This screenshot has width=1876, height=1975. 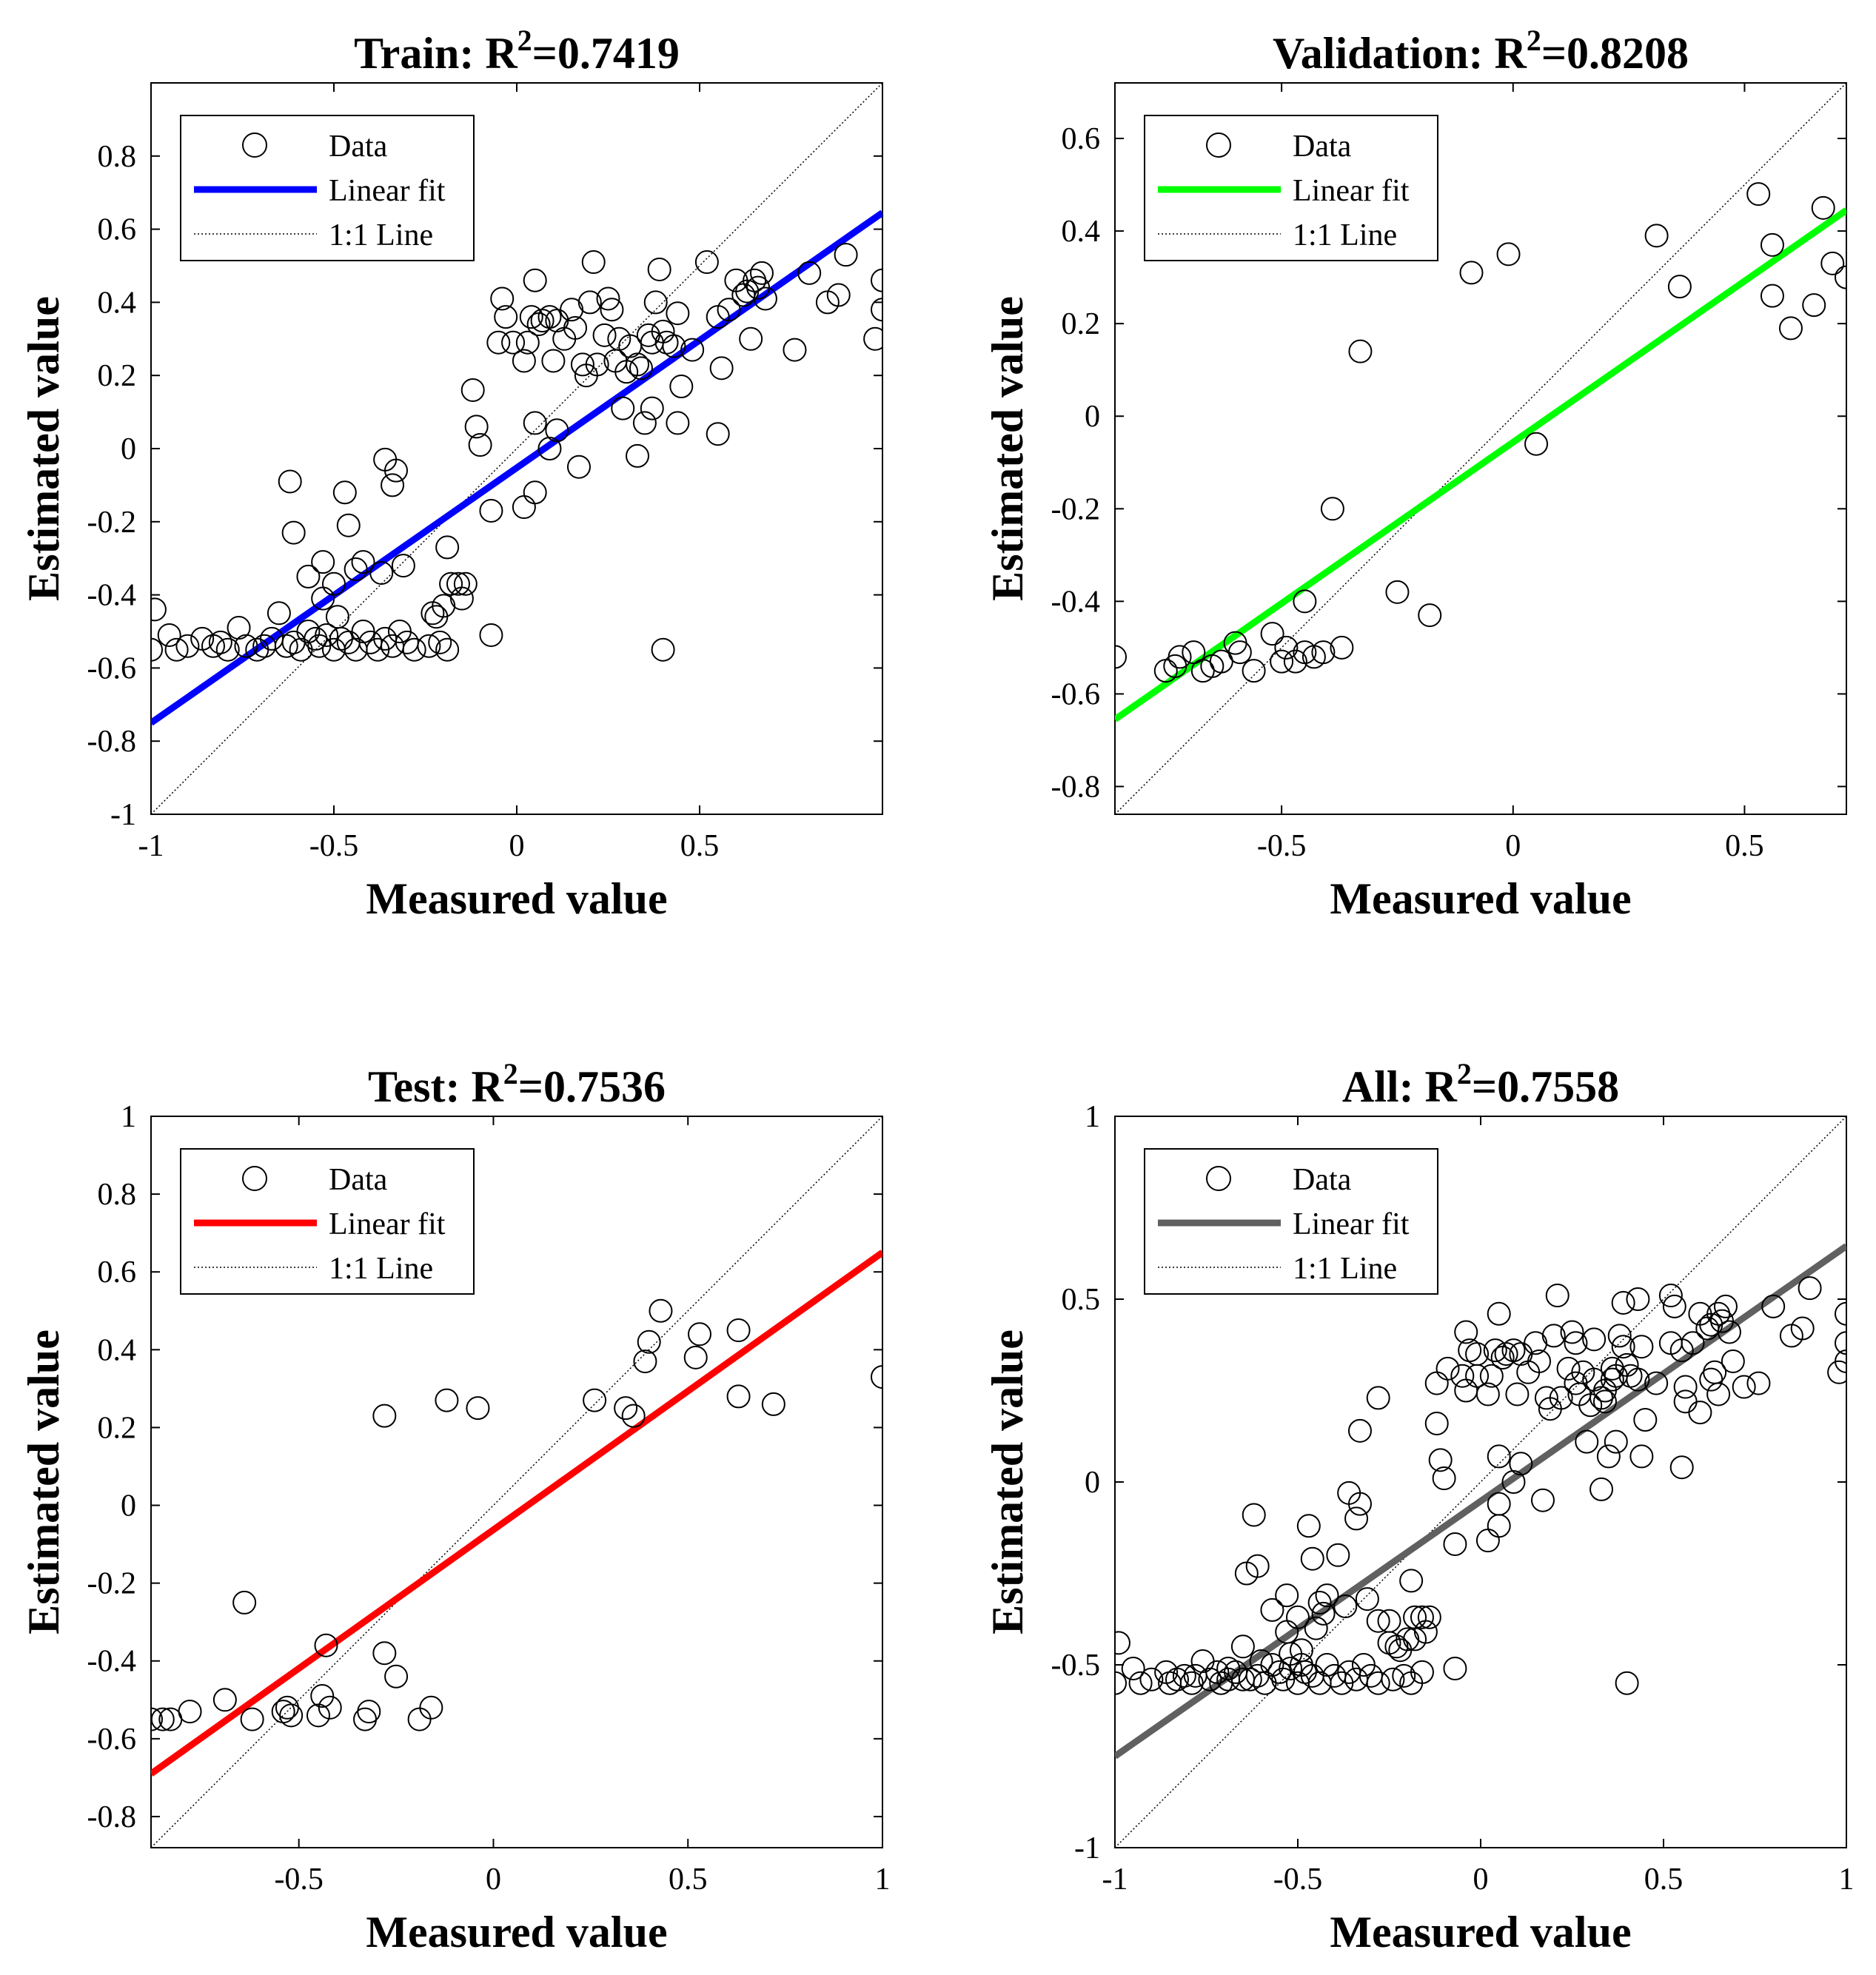 I want to click on y-tick-label: 0.6, so click(x=1081, y=139).